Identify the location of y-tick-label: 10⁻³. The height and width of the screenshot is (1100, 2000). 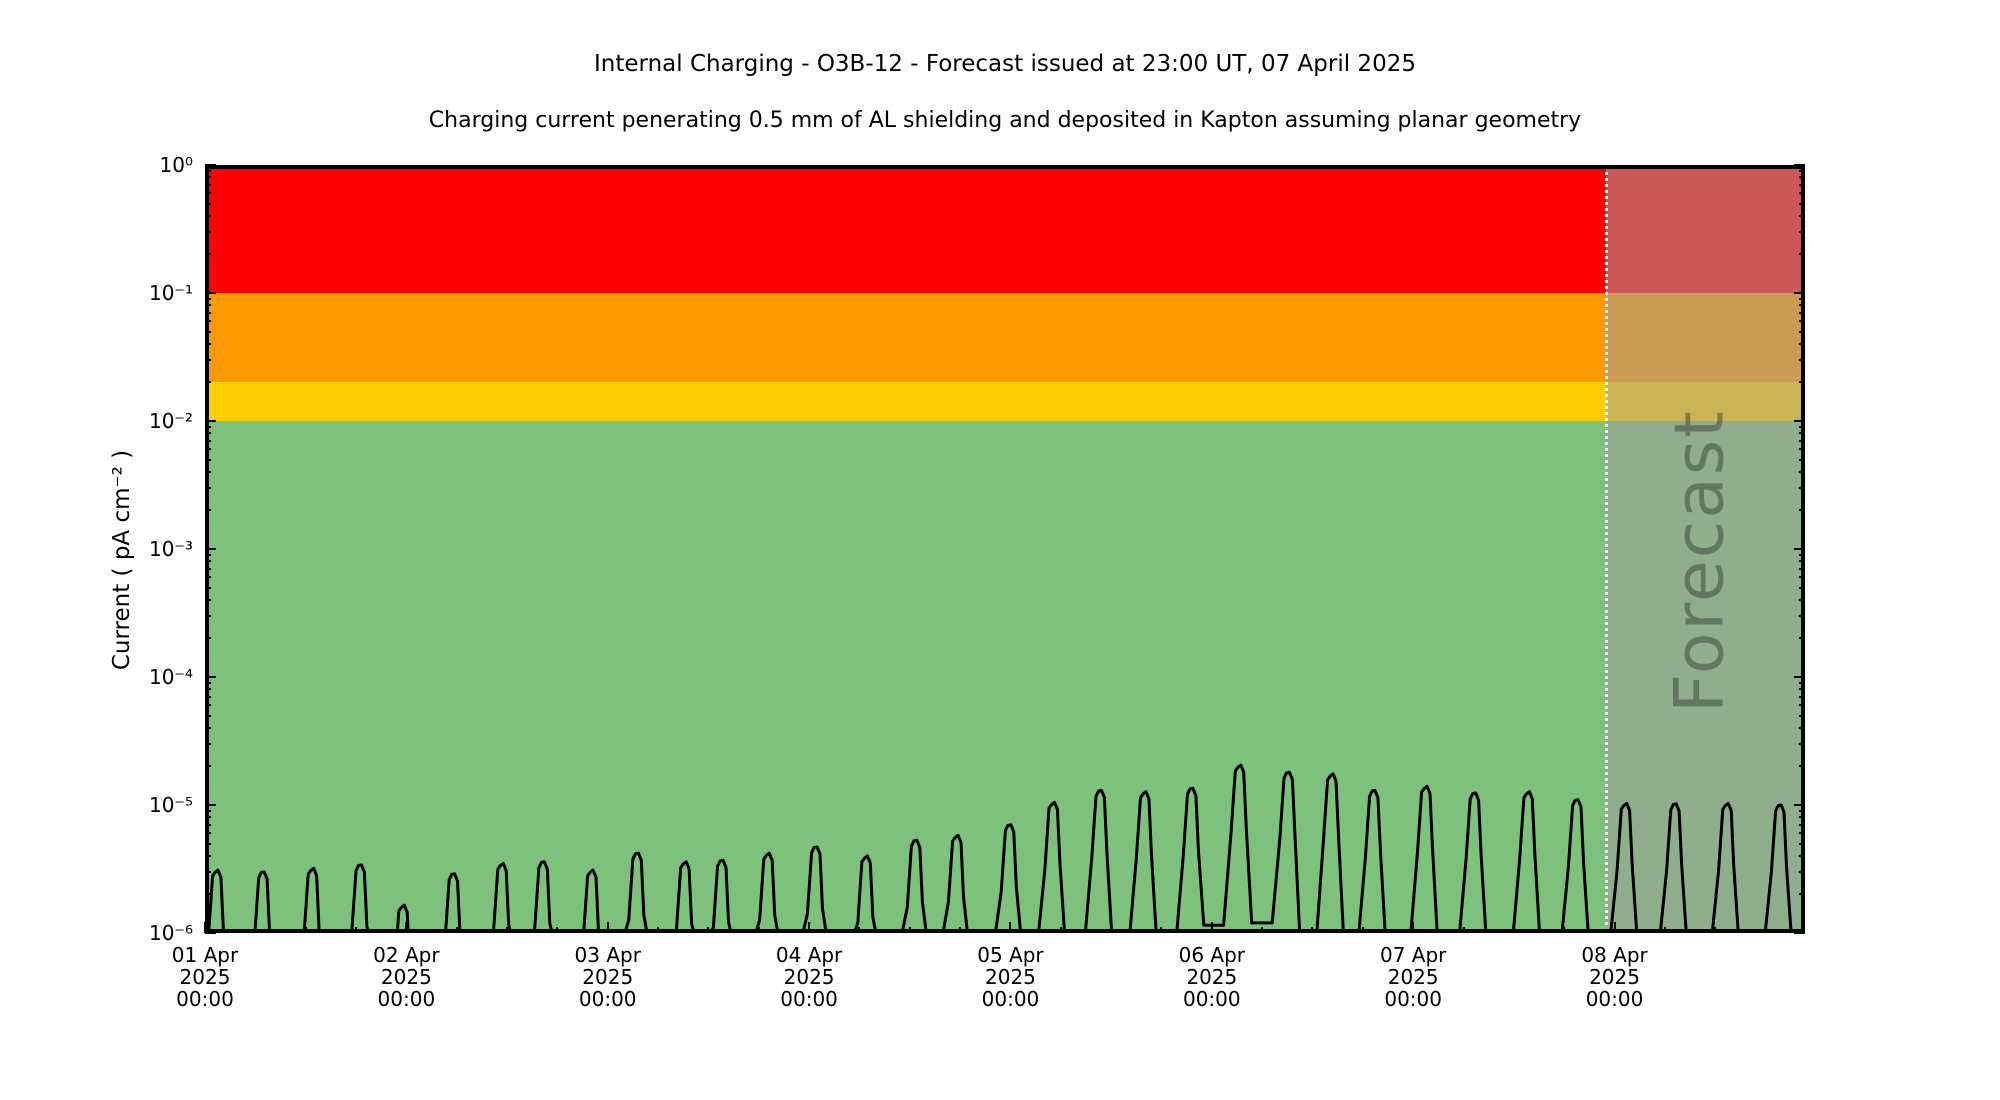
(170, 549).